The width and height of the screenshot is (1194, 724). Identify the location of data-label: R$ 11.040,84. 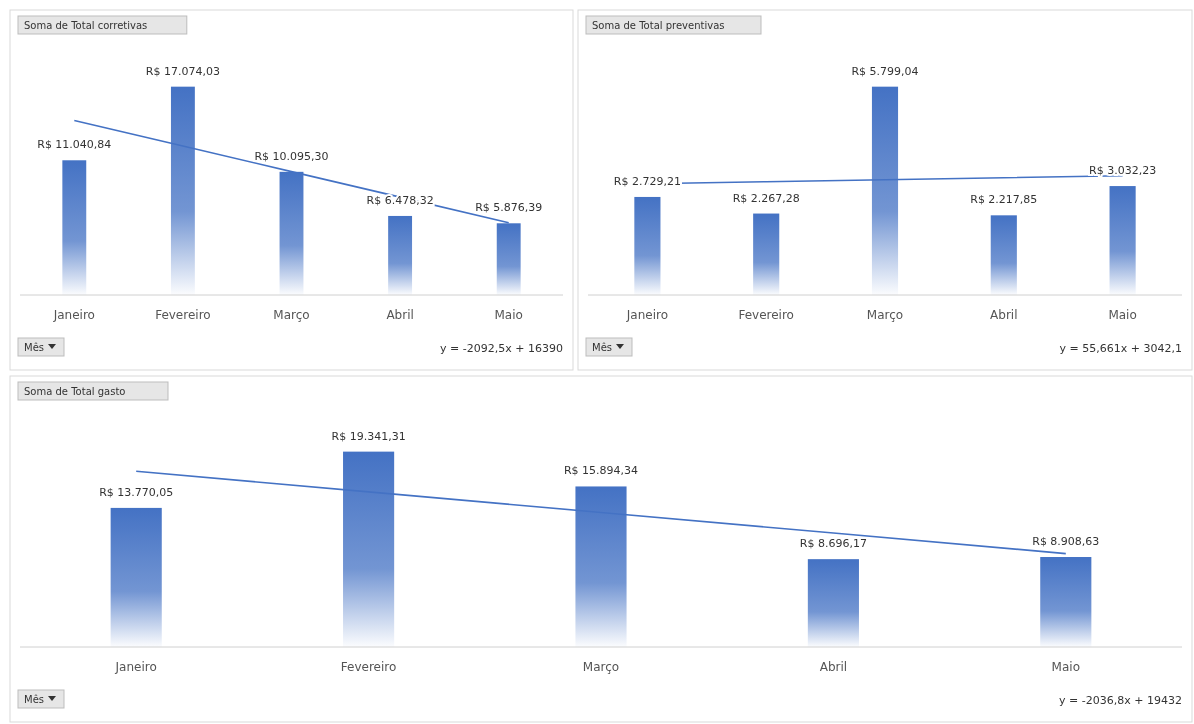
(74, 145).